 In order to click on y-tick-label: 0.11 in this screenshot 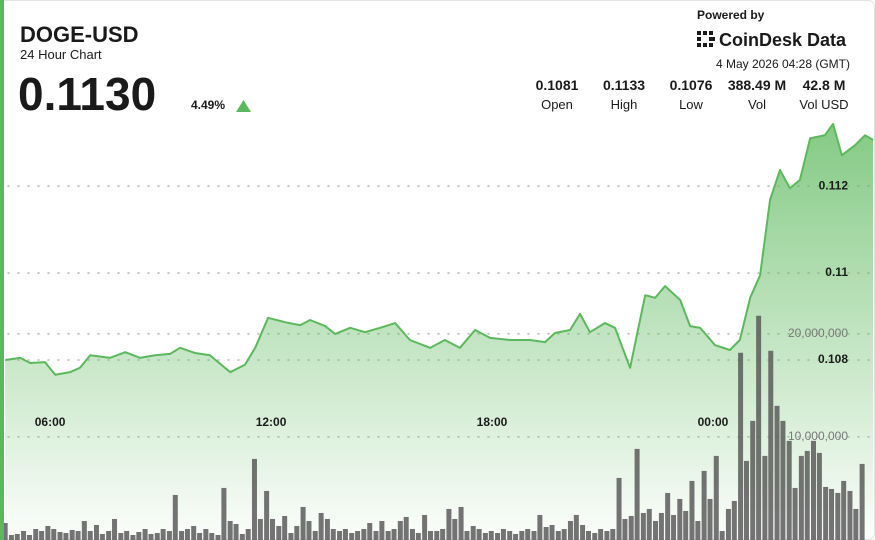, I will do `click(836, 272)`.